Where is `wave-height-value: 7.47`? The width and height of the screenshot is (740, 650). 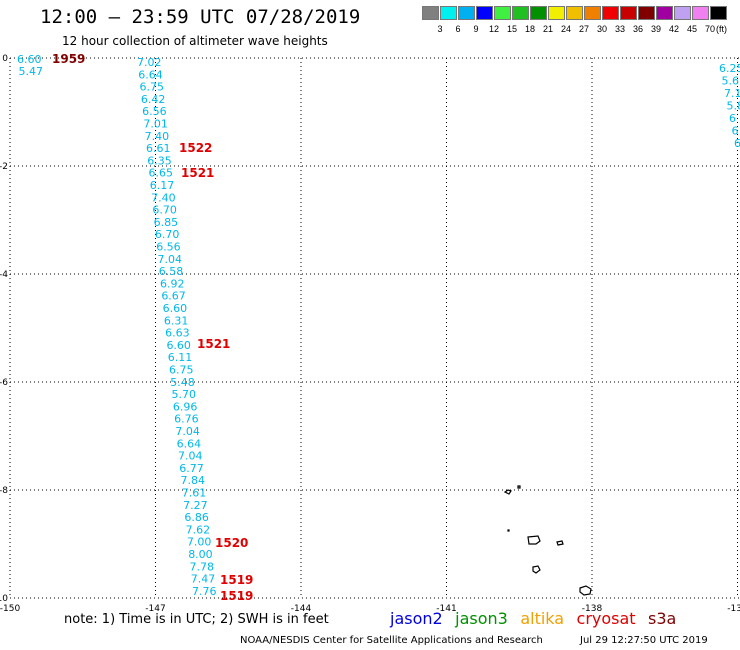
wave-height-value: 7.47 is located at coordinates (203, 579).